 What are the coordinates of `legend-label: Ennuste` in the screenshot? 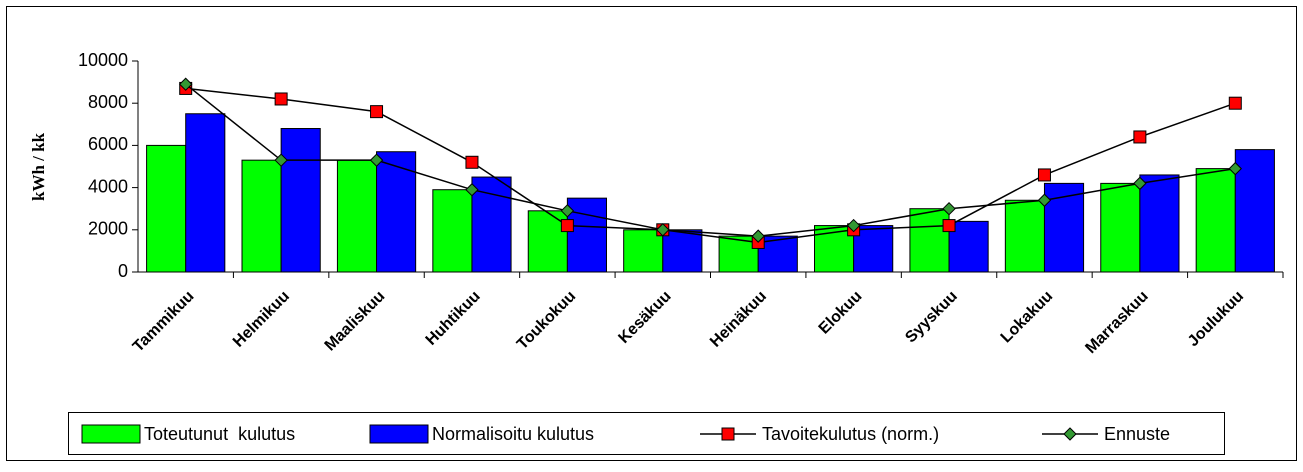 It's located at (1137, 434).